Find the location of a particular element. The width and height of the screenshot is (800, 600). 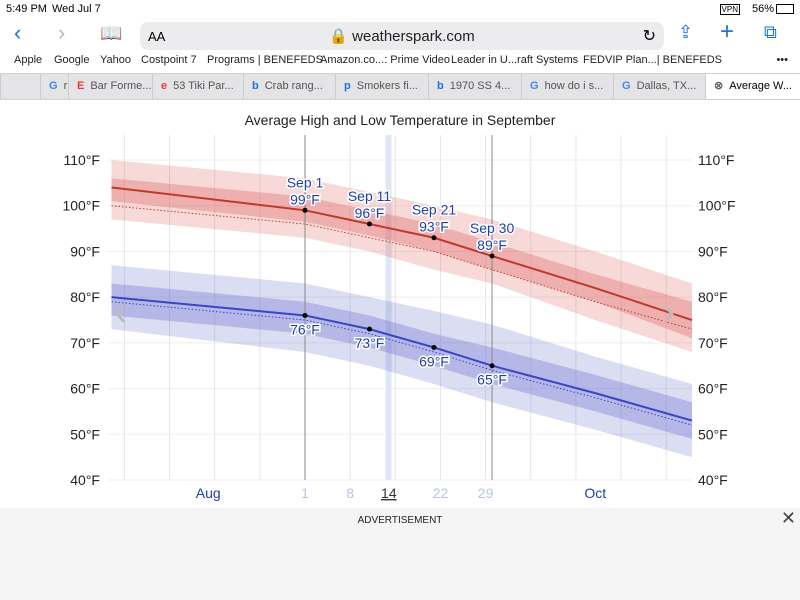

y-tick-label-left: 90°F is located at coordinates (85, 251).